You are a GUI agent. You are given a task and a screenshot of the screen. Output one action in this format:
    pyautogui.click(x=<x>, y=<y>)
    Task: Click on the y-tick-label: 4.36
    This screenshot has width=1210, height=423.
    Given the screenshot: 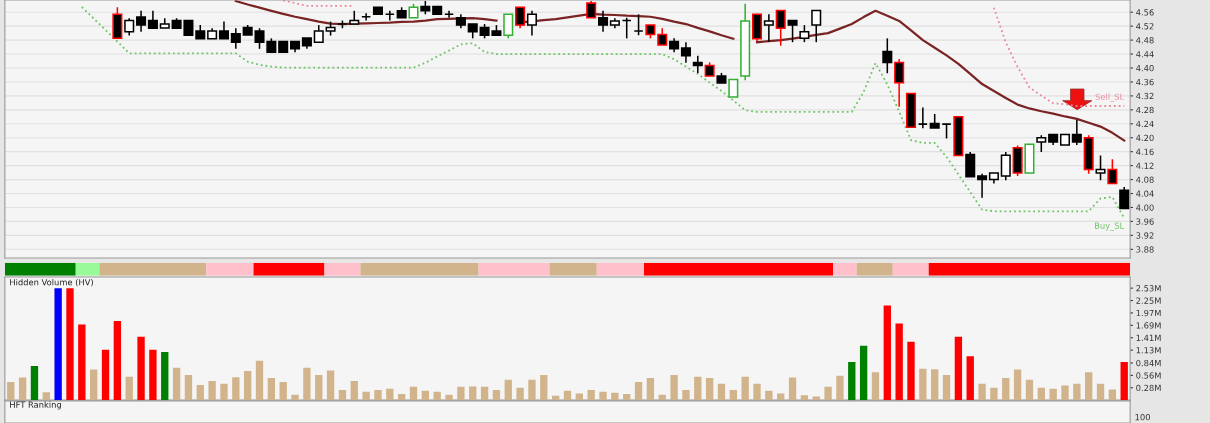 What is the action you would take?
    pyautogui.click(x=1145, y=82)
    